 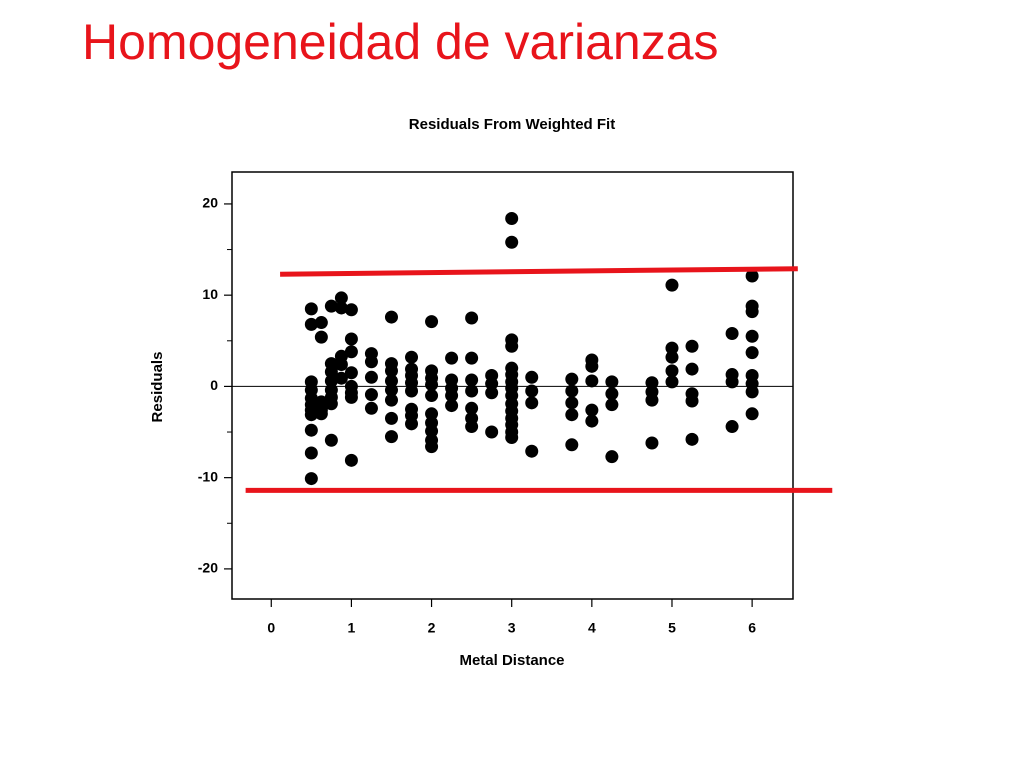 I want to click on x-tick-label: 3, so click(x=512, y=628).